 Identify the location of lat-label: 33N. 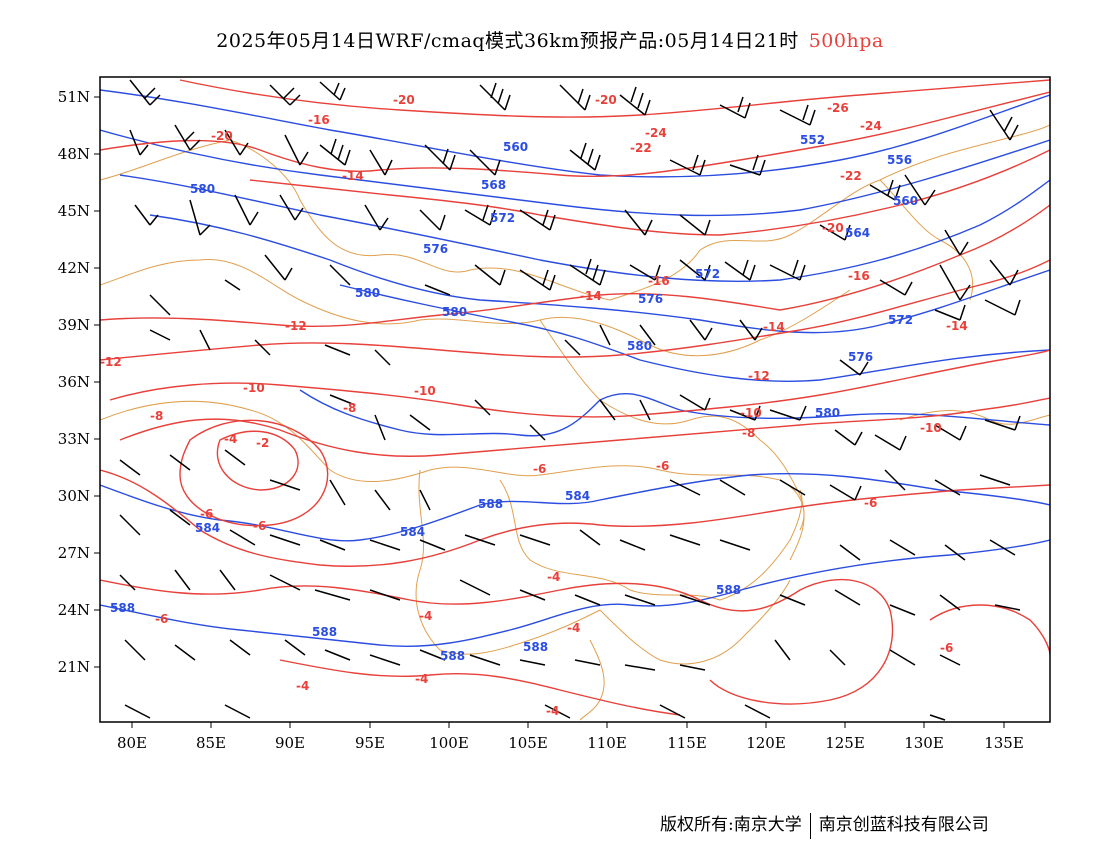
(74, 439).